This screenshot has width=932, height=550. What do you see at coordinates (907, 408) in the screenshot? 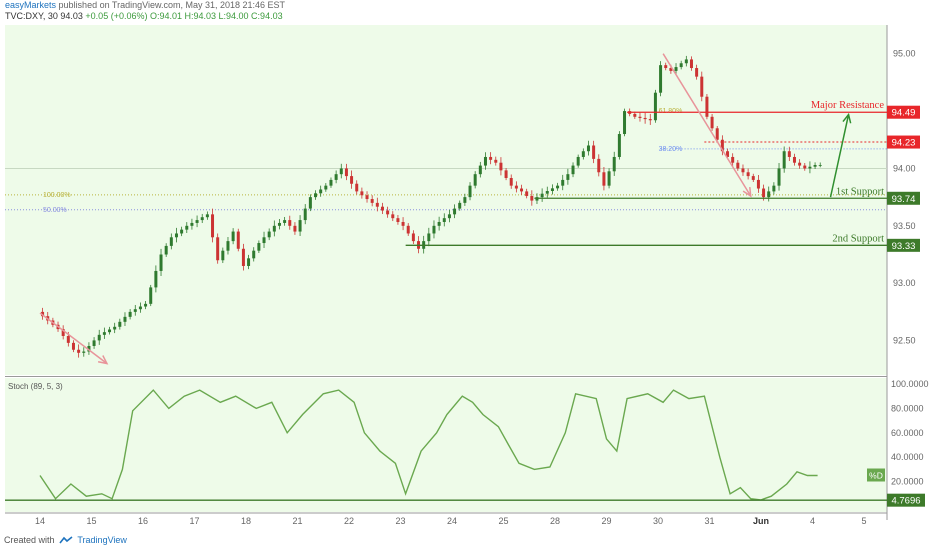
I see `stoch-tick-label: 80.0000` at bounding box center [907, 408].